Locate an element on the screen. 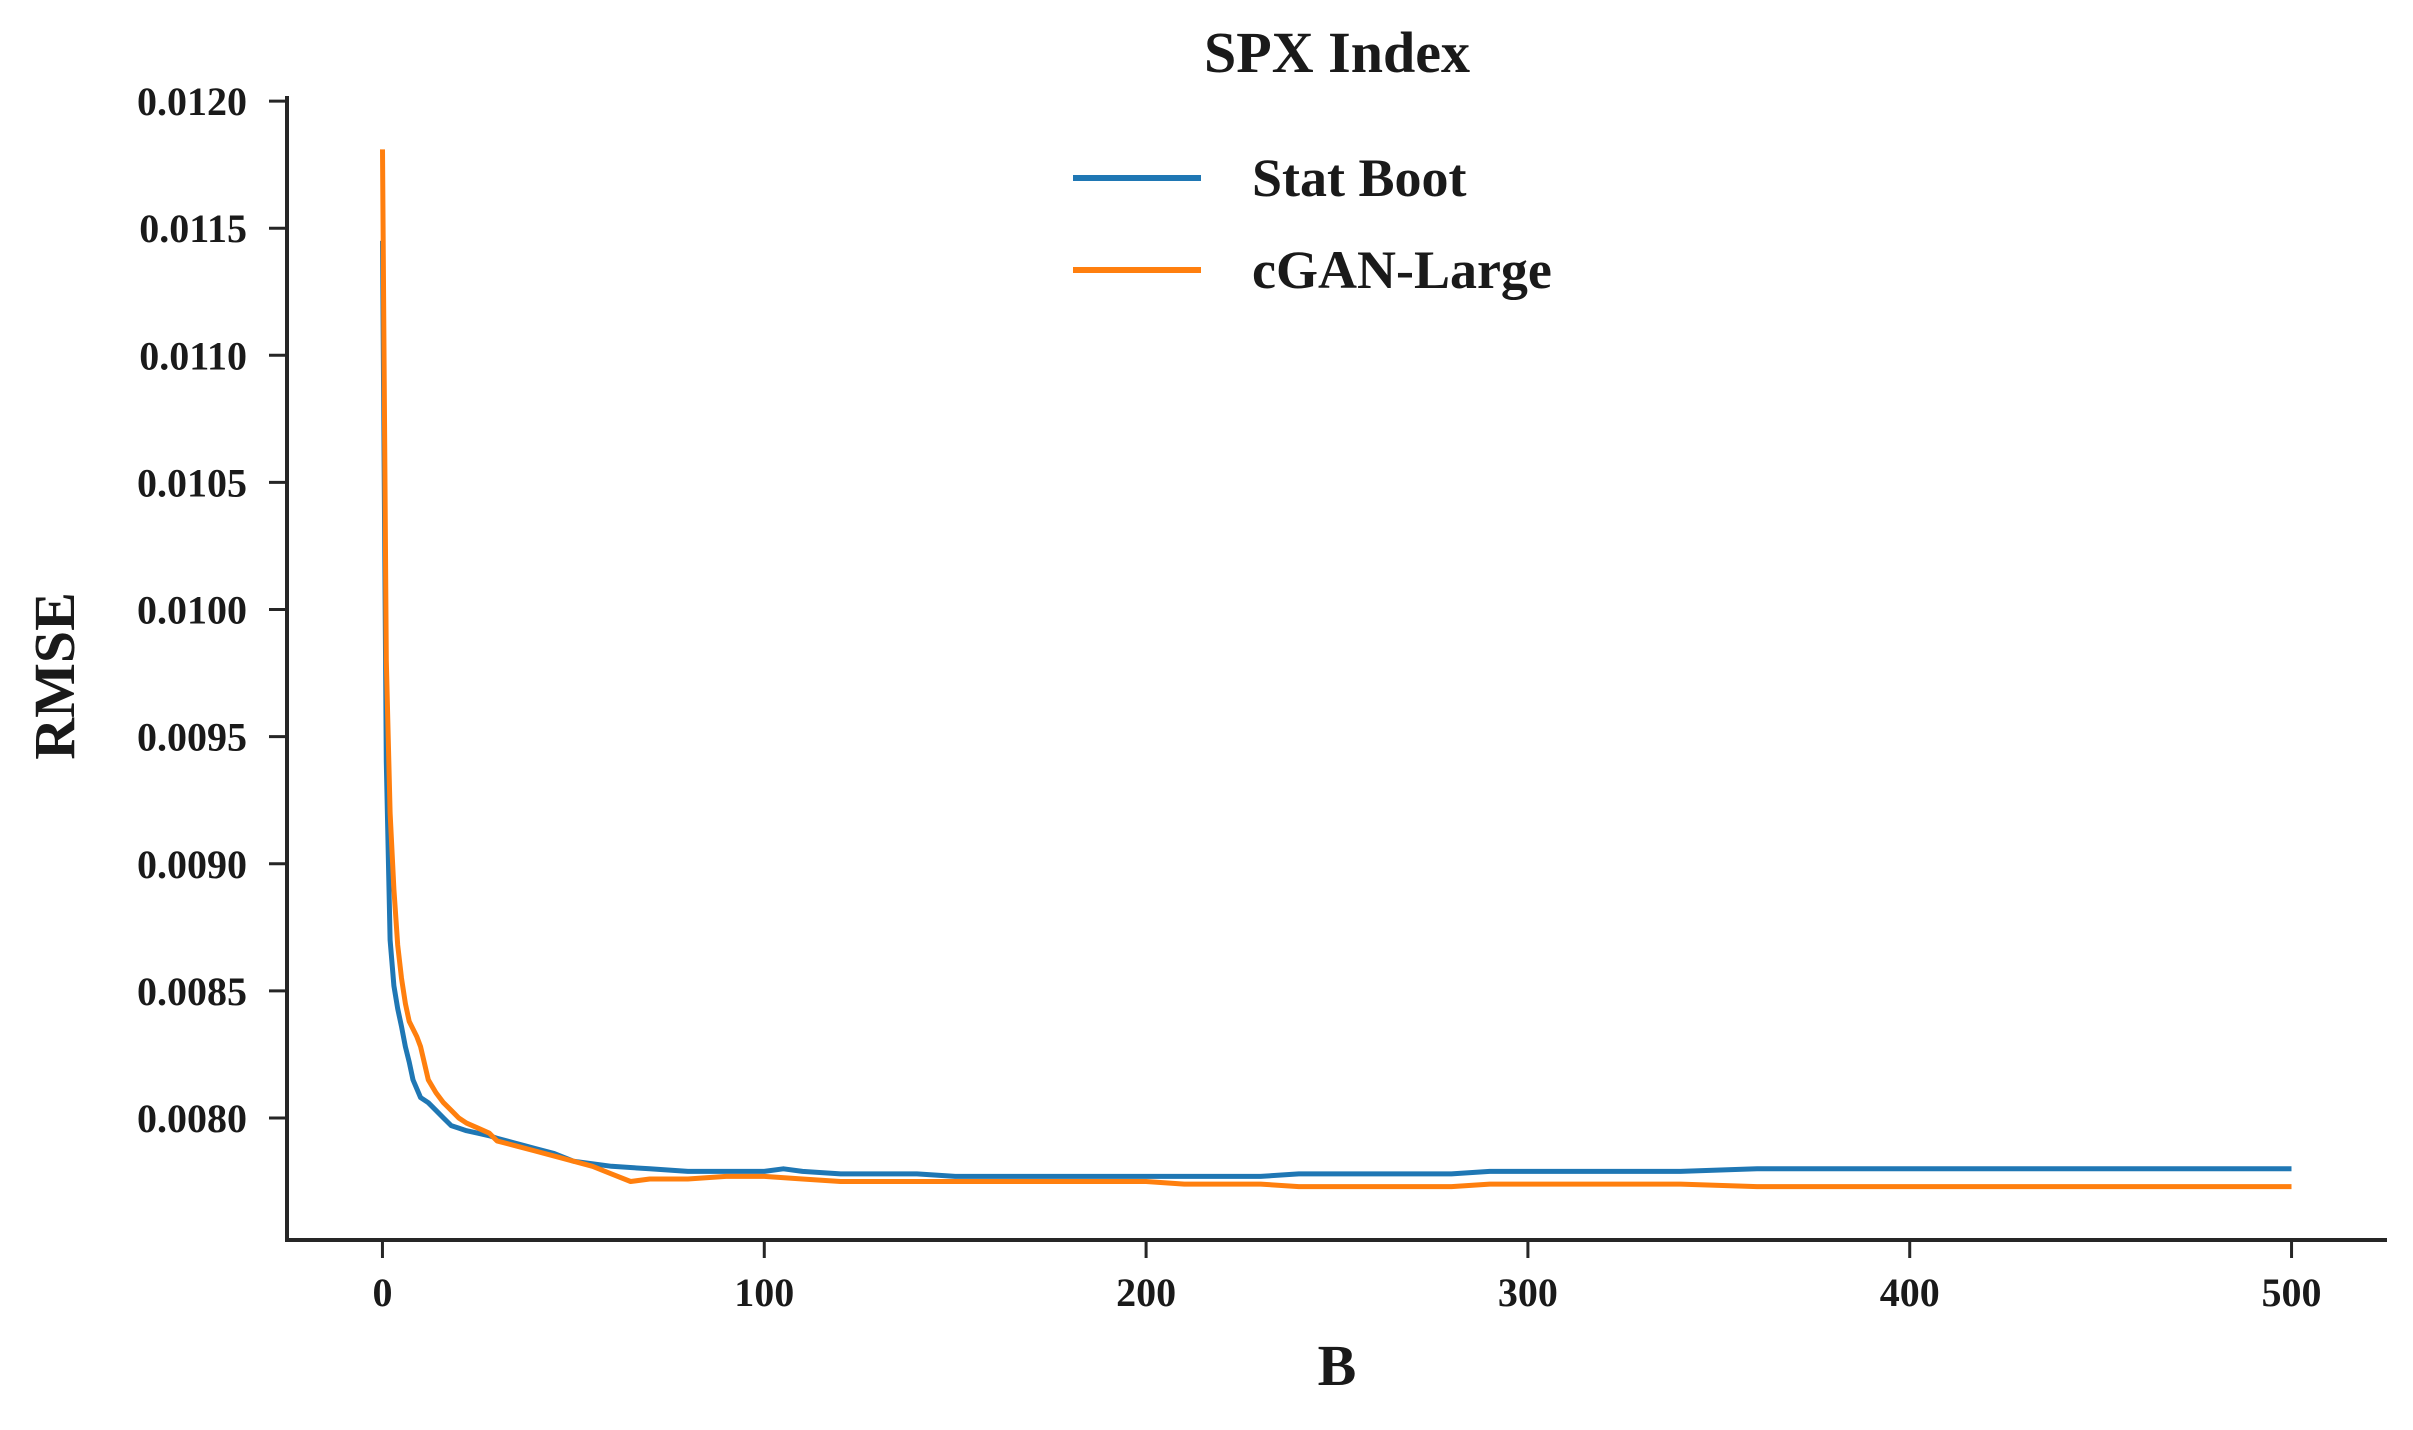 The image size is (2413, 1430). legend-label-cgan-large: cGAN-Large is located at coordinates (1402, 270).